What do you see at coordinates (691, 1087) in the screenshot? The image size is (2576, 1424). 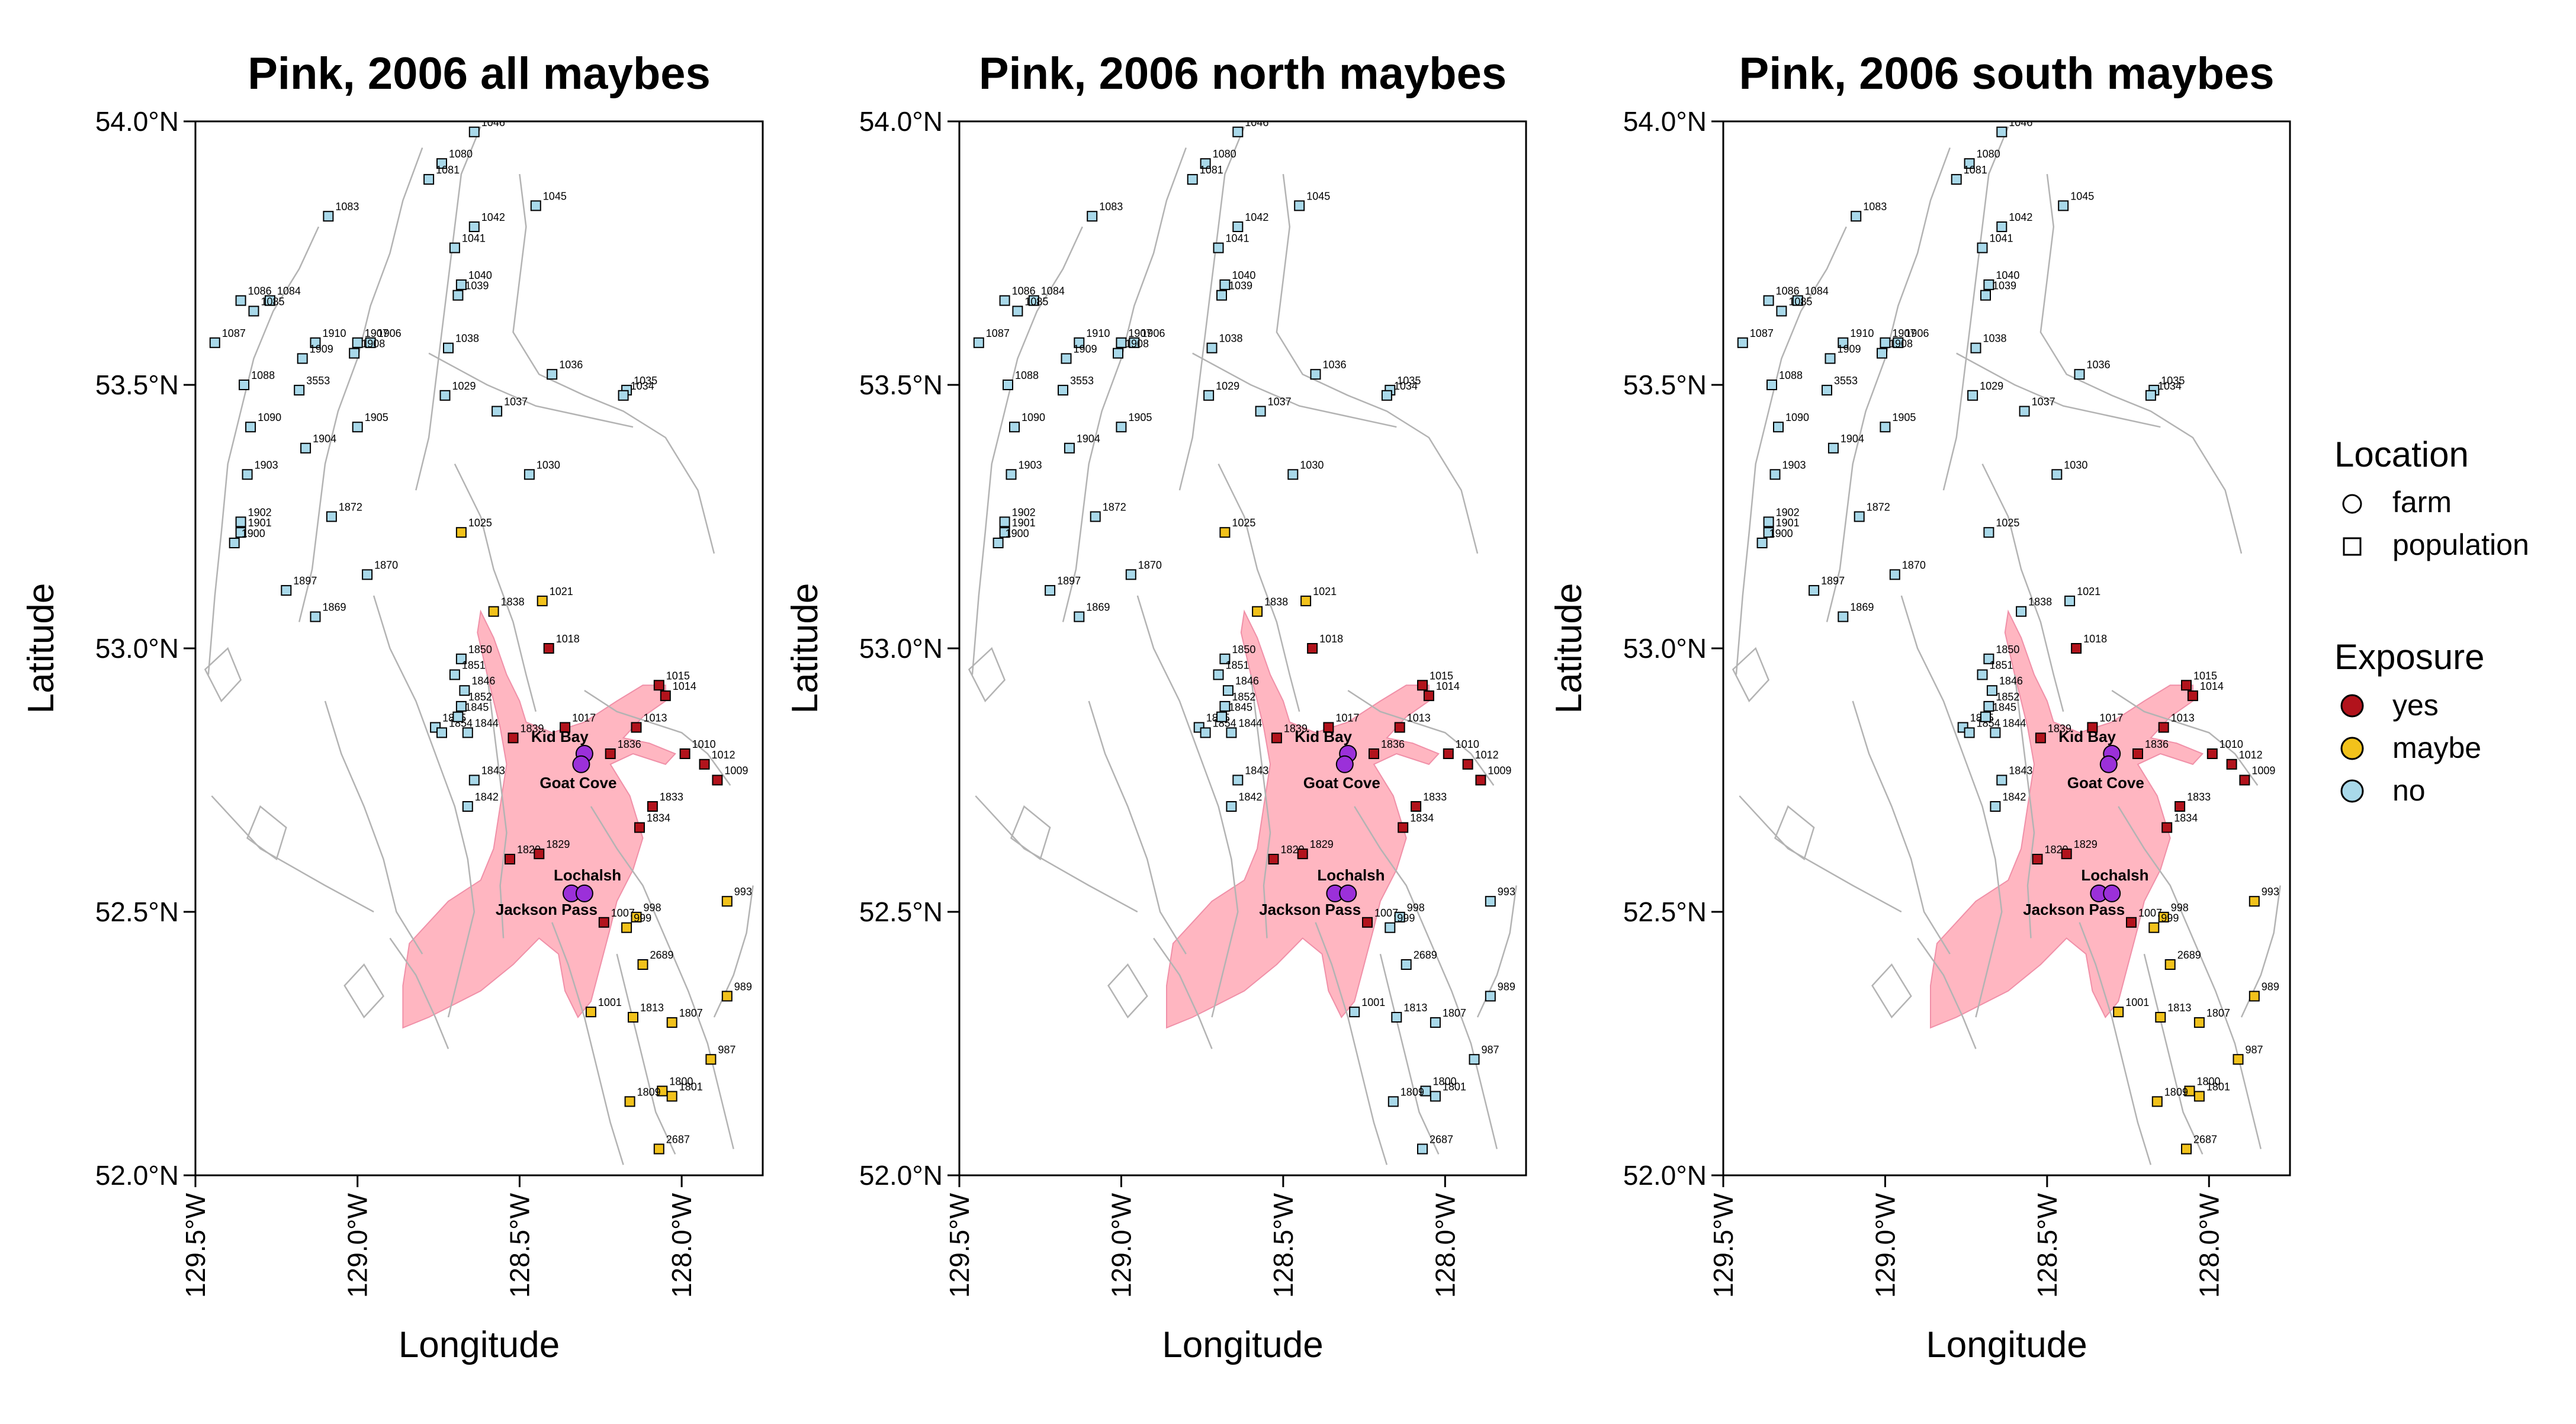 I see `population-label: 1801` at bounding box center [691, 1087].